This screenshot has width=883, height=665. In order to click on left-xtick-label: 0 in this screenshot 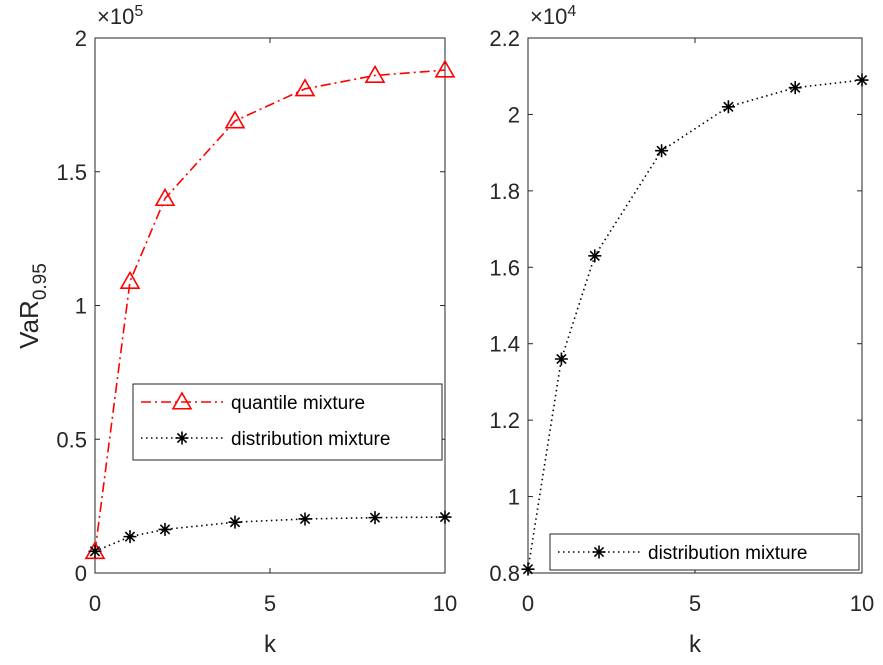, I will do `click(95, 603)`.